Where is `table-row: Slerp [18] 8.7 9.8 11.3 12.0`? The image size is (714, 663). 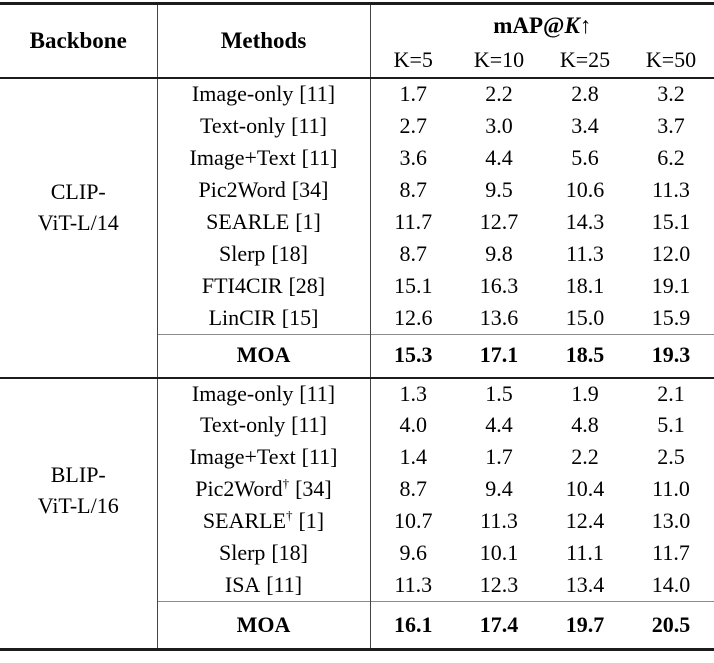 table-row: Slerp [18] 8.7 9.8 11.3 12.0 is located at coordinates (357, 254).